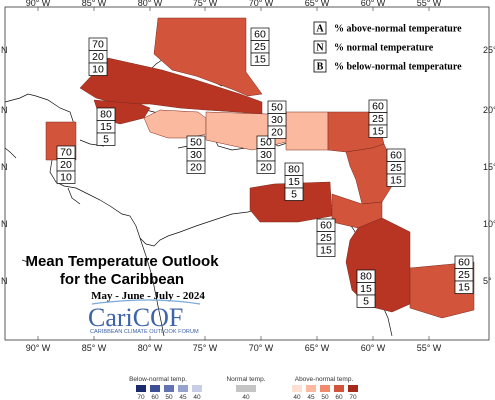 The height and width of the screenshot is (400, 495). I want to click on lon-label-bottom-1: 85° W, so click(94, 348).